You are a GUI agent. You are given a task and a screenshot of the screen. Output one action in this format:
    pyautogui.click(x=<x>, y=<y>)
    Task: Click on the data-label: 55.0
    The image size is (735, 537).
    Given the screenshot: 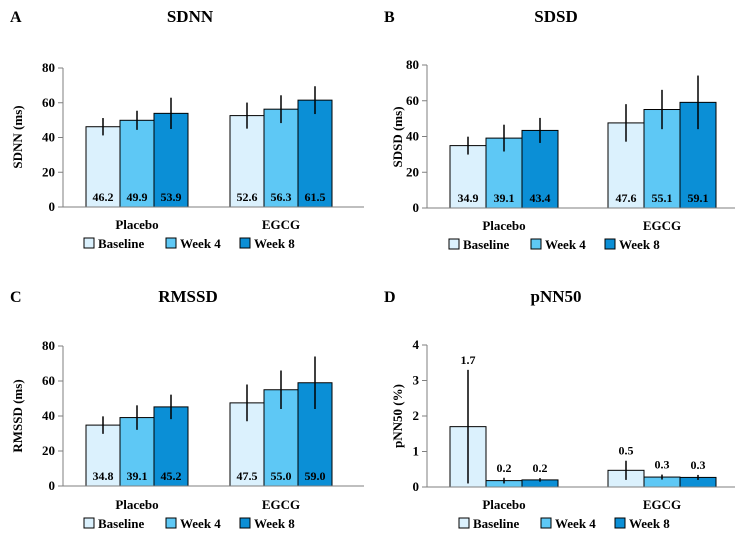 What is the action you would take?
    pyautogui.click(x=281, y=476)
    